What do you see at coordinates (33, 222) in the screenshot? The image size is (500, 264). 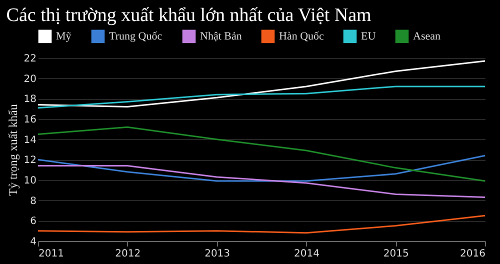 I see `y-tick-label: 6` at bounding box center [33, 222].